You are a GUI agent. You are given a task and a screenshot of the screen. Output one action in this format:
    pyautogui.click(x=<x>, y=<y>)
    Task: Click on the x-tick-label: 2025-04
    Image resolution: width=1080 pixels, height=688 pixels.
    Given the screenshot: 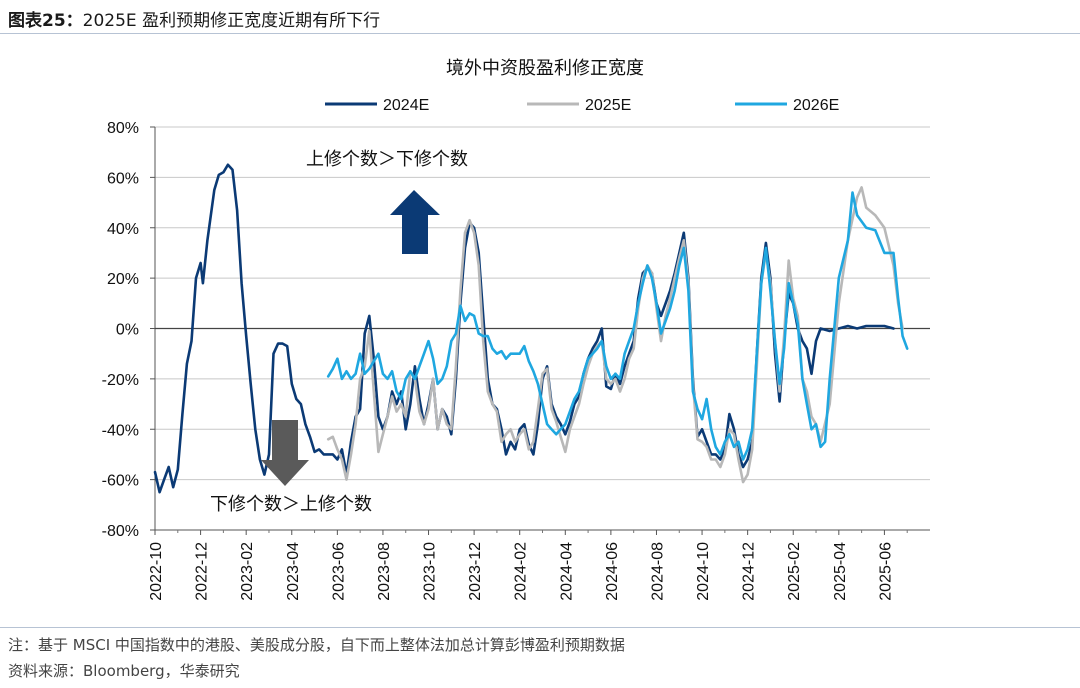 What is the action you would take?
    pyautogui.click(x=840, y=571)
    